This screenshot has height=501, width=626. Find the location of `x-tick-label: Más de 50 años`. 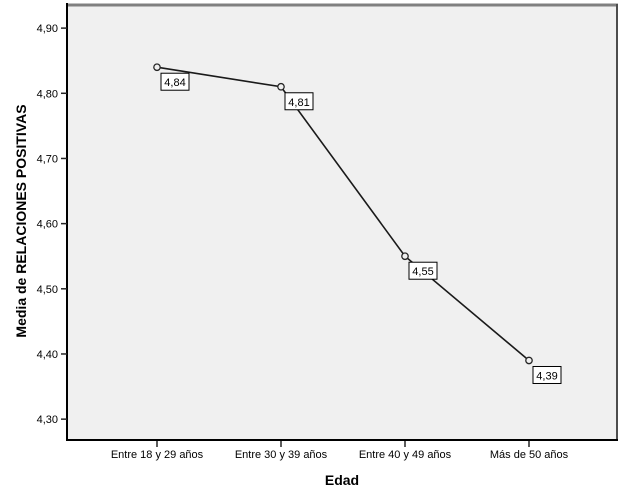

x-tick-label: Más de 50 años is located at coordinates (529, 455).